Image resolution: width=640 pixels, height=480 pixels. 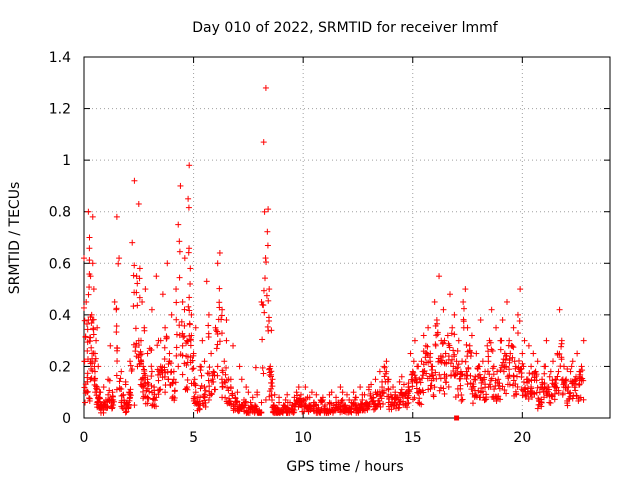 I want to click on x-axis-label: GPS time / hours, so click(x=344, y=467).